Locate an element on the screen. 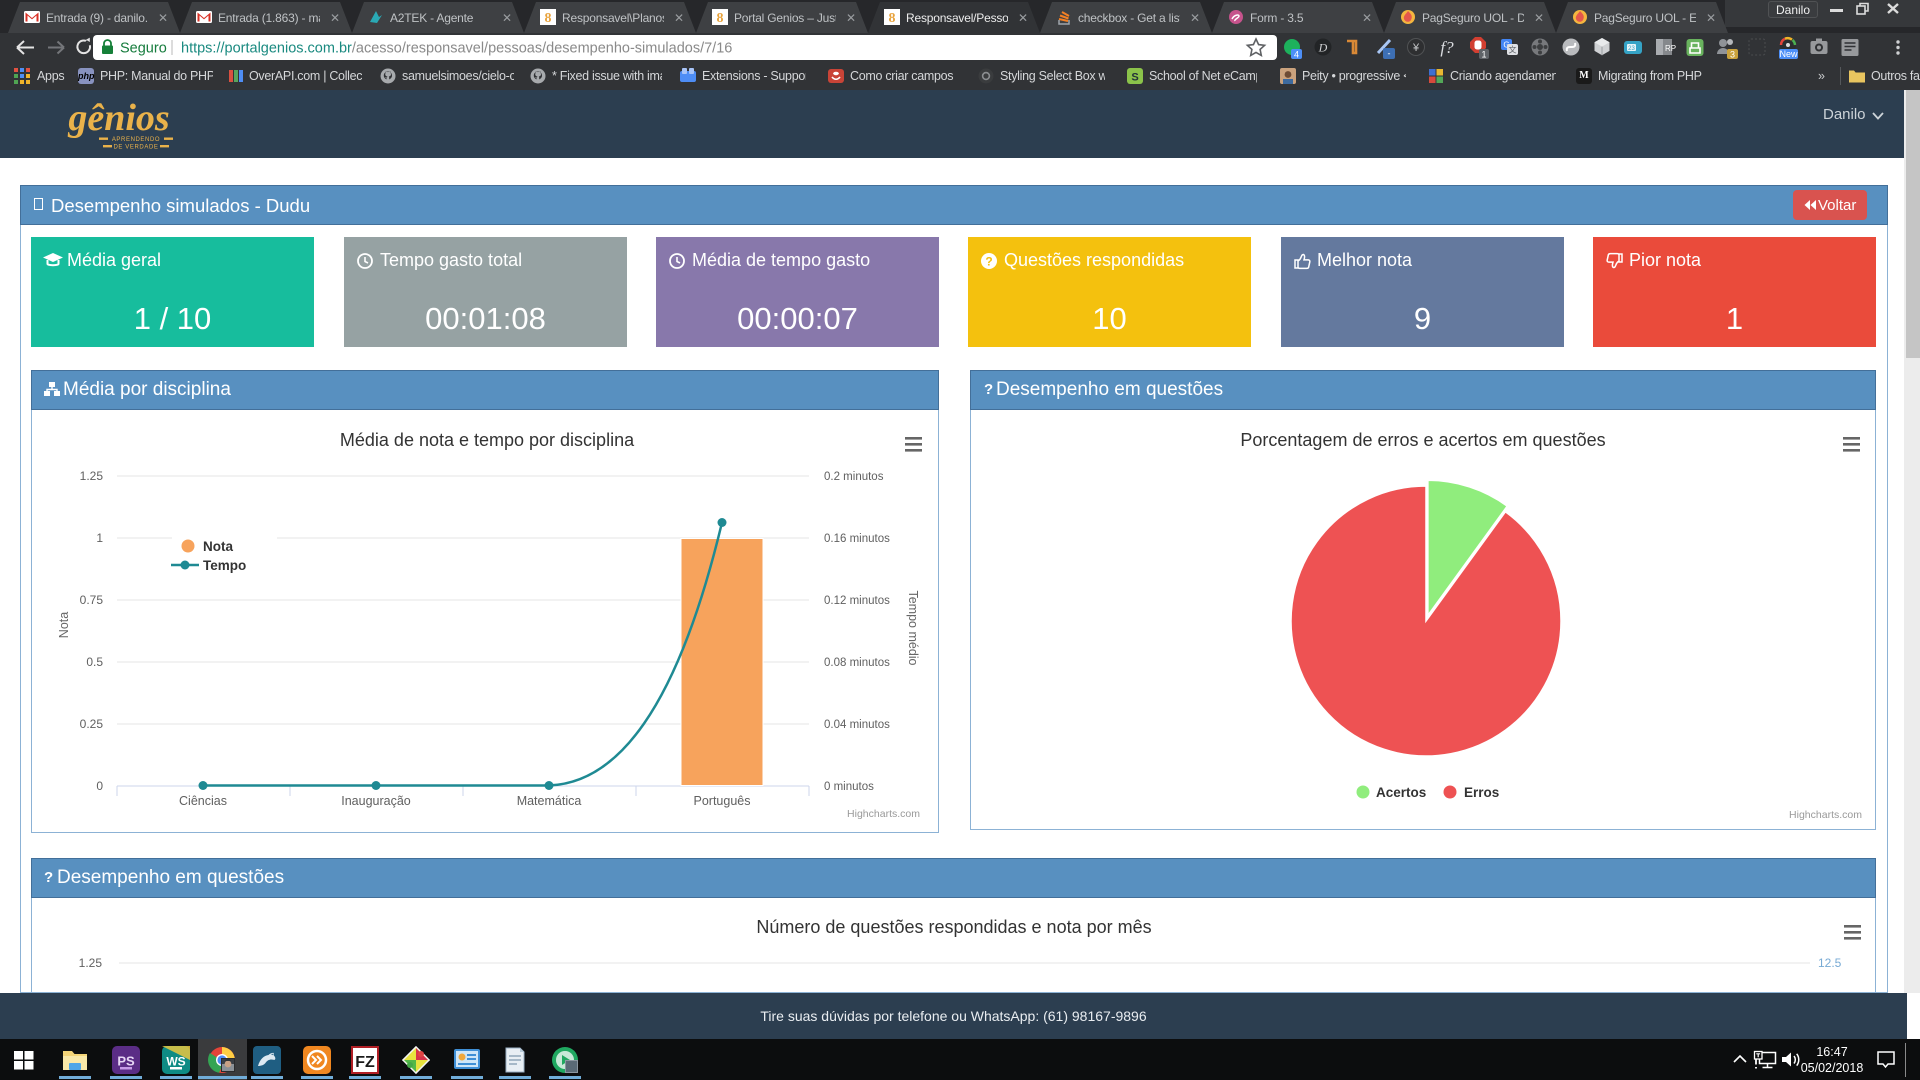 Image resolution: width=1920 pixels, height=1080 pixels. svg-text:Média de nota e tempo por disc: Média de nota e tempo por disciplina is located at coordinates (487, 440).